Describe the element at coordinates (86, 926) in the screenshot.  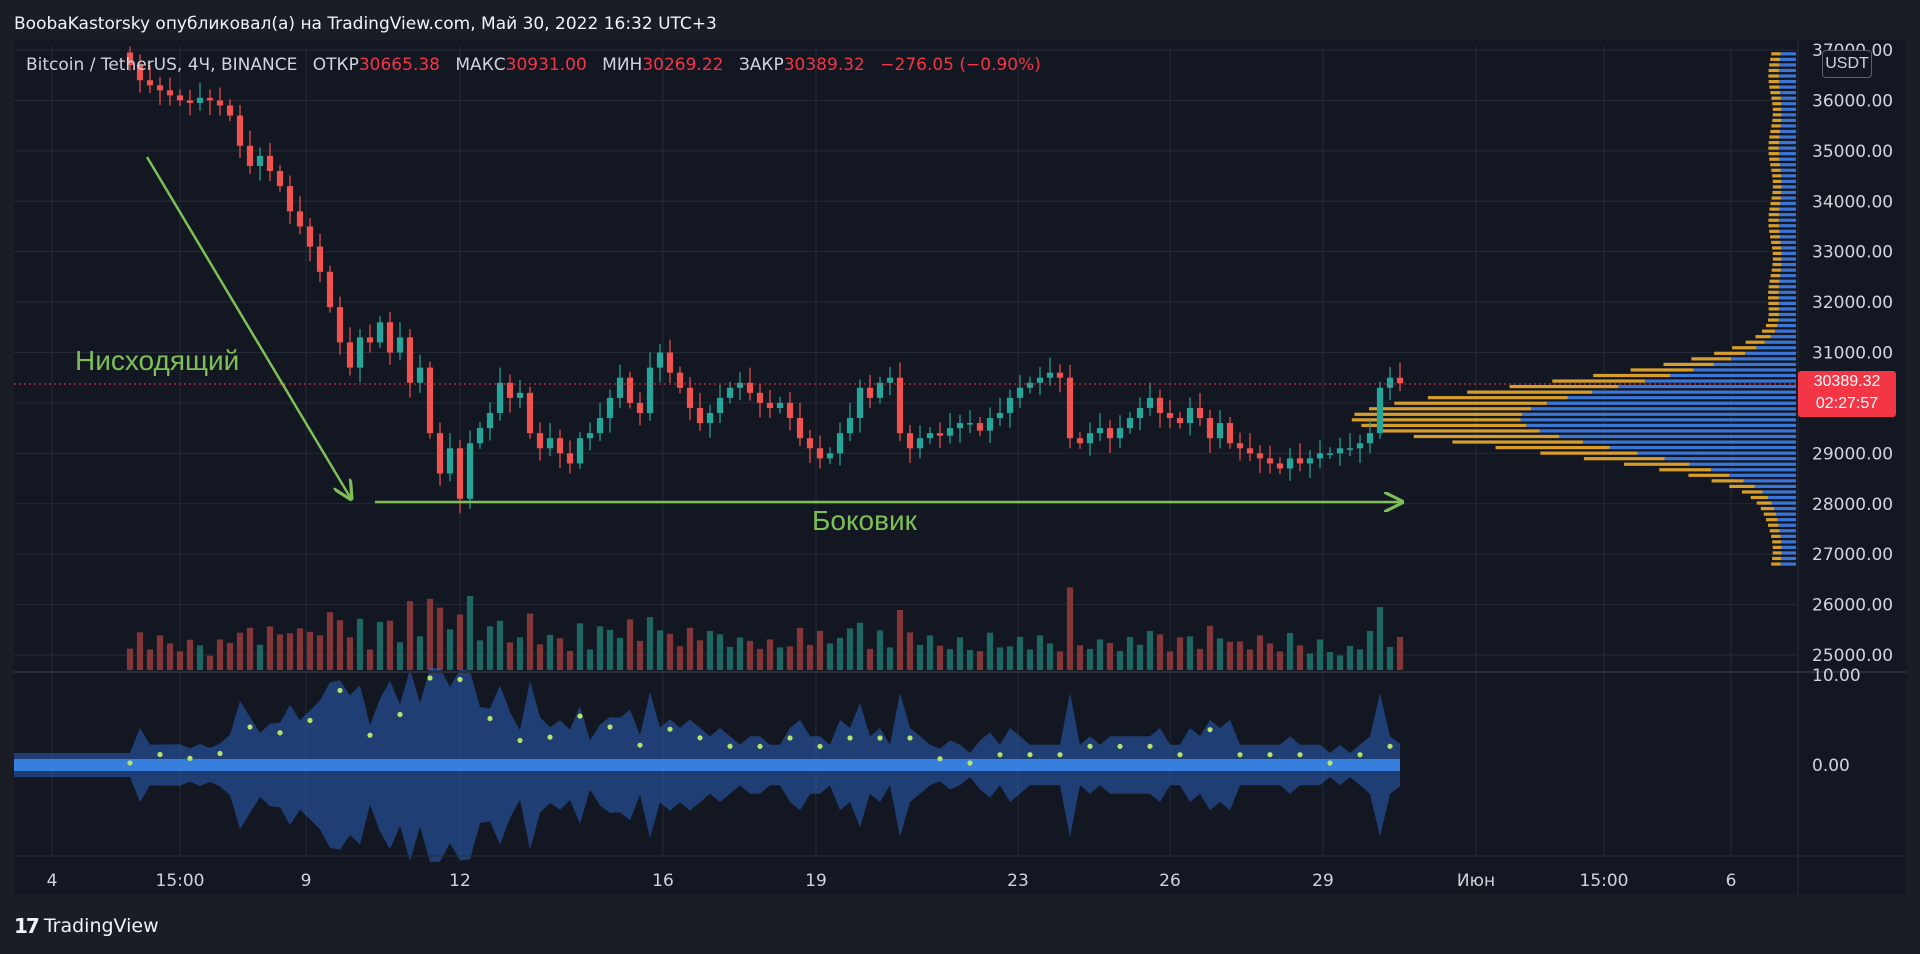
I see `tradingview-brand: 17 TradingView` at that location.